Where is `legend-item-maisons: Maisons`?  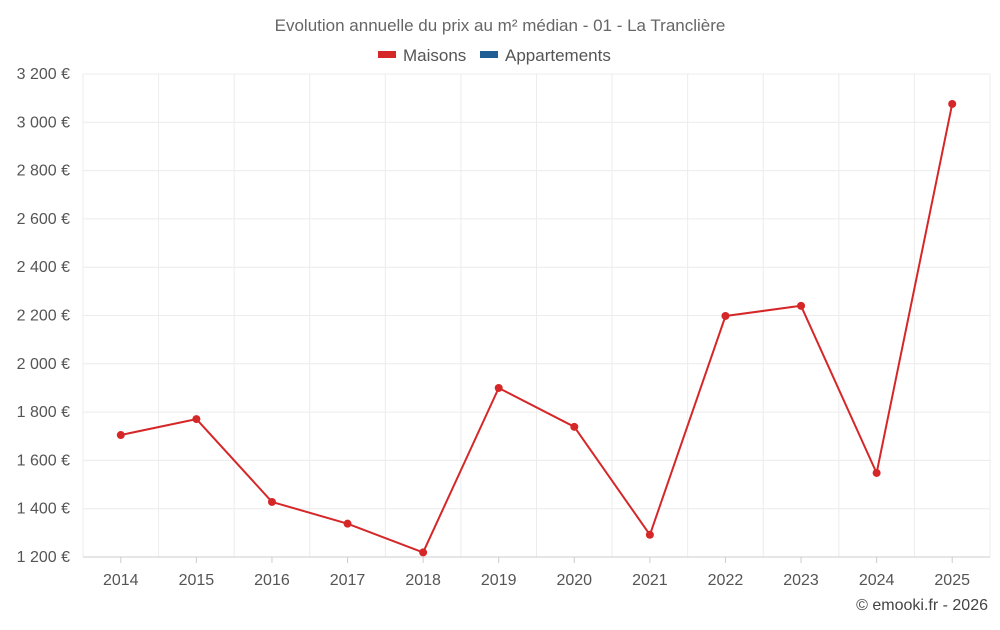 legend-item-maisons: Maisons is located at coordinates (422, 55).